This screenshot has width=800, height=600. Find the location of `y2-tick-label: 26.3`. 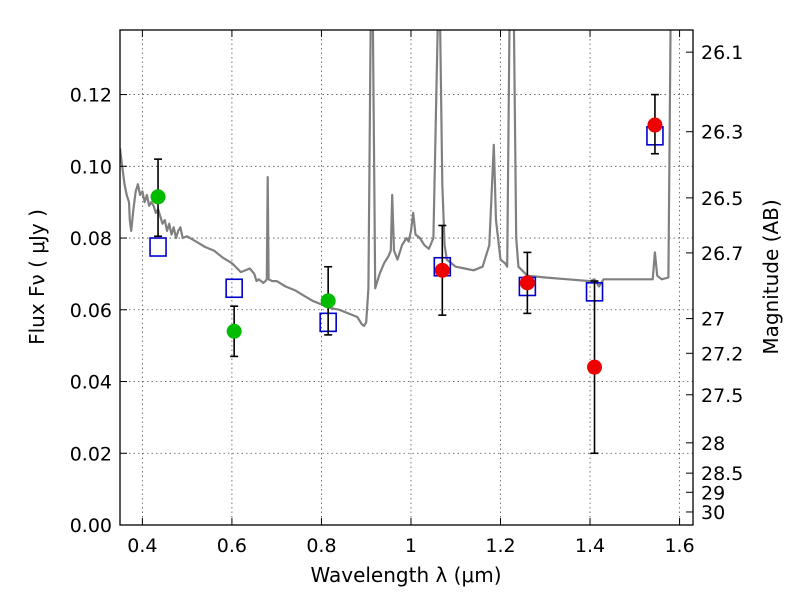

y2-tick-label: 26.3 is located at coordinates (722, 133).